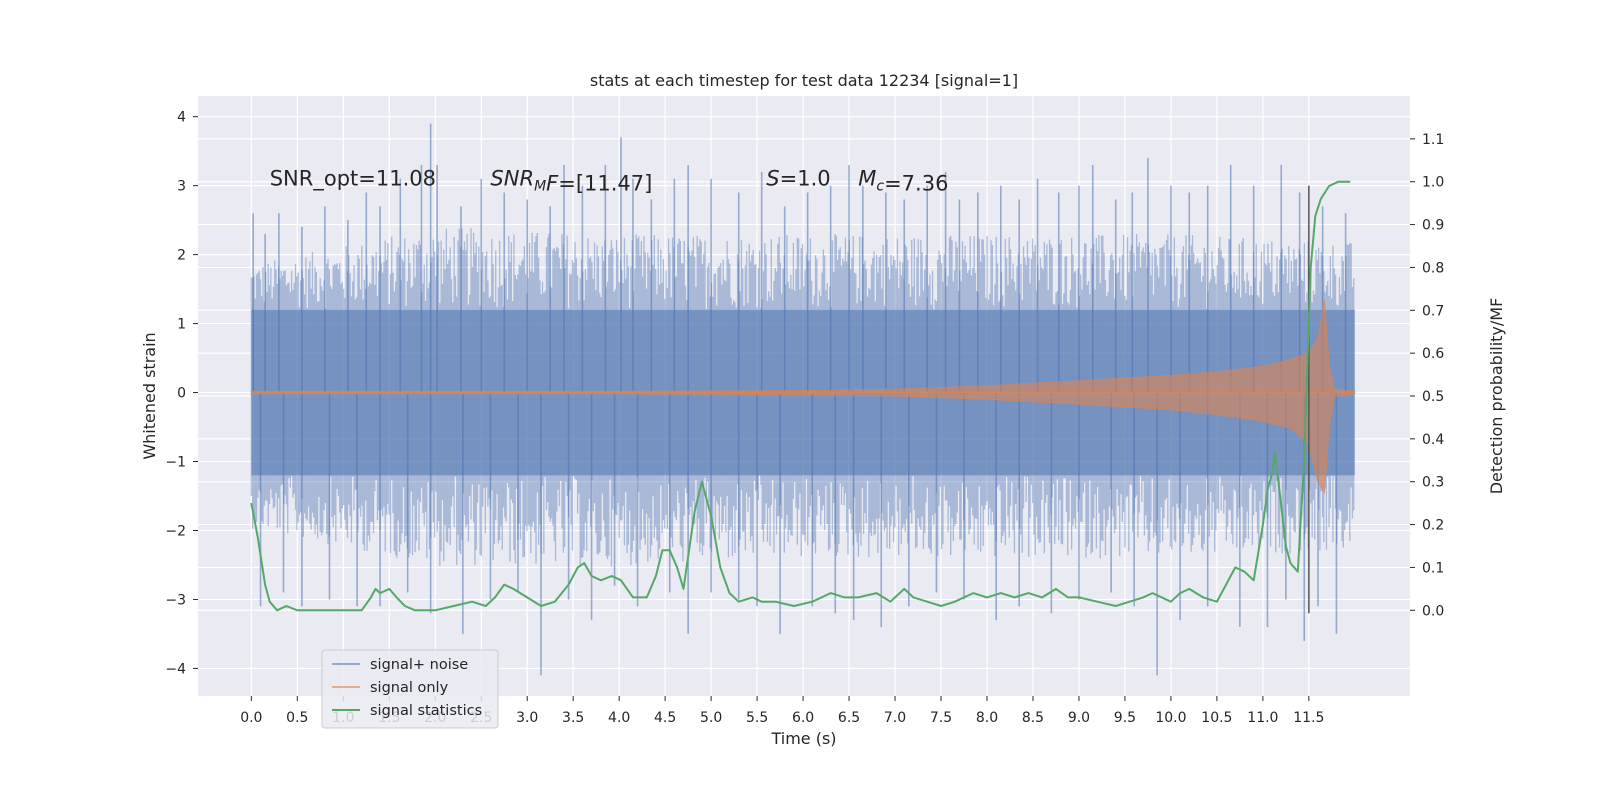 The image size is (1600, 800). Describe the element at coordinates (1433, 311) in the screenshot. I see `y-right-tick-label: 0.7` at that location.